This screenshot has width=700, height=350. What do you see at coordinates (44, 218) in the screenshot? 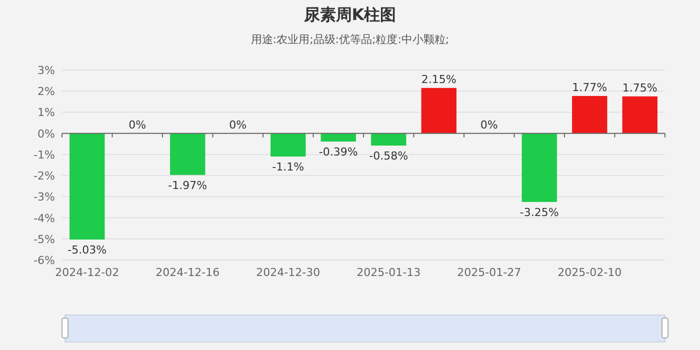
I see `y-tick-label: -4%` at bounding box center [44, 218].